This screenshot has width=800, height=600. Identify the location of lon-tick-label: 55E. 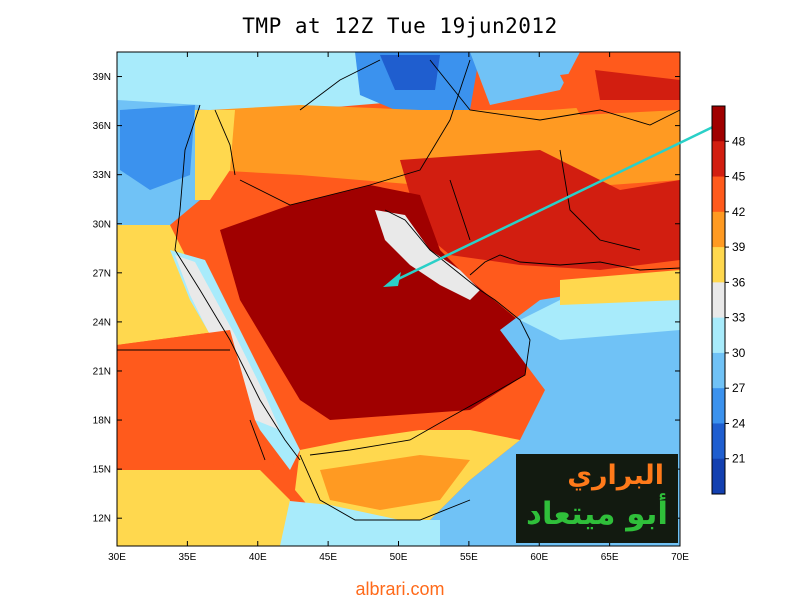
(469, 557).